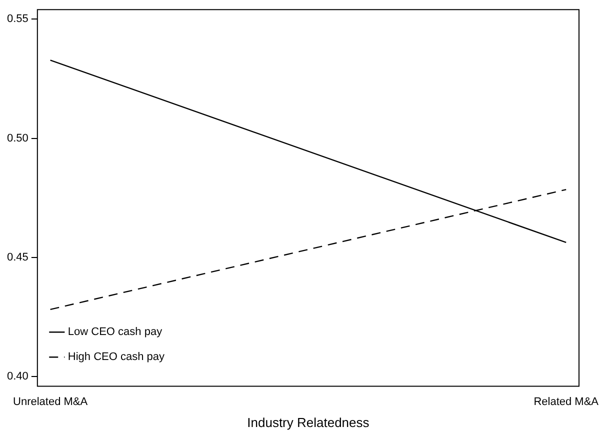  What do you see at coordinates (50, 402) in the screenshot?
I see `x-tick-label: Unrelated M&A` at bounding box center [50, 402].